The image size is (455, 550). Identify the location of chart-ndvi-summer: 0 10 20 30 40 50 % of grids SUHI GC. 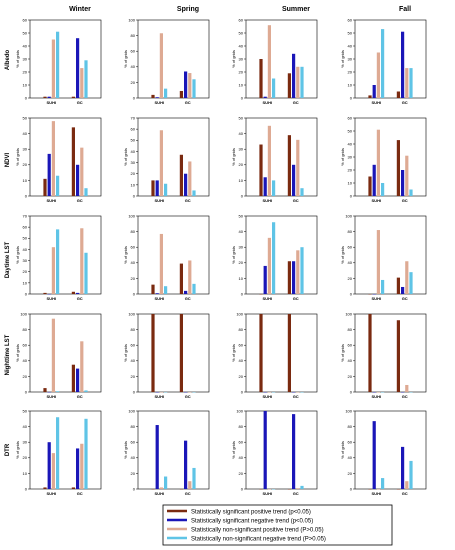
(274, 159).